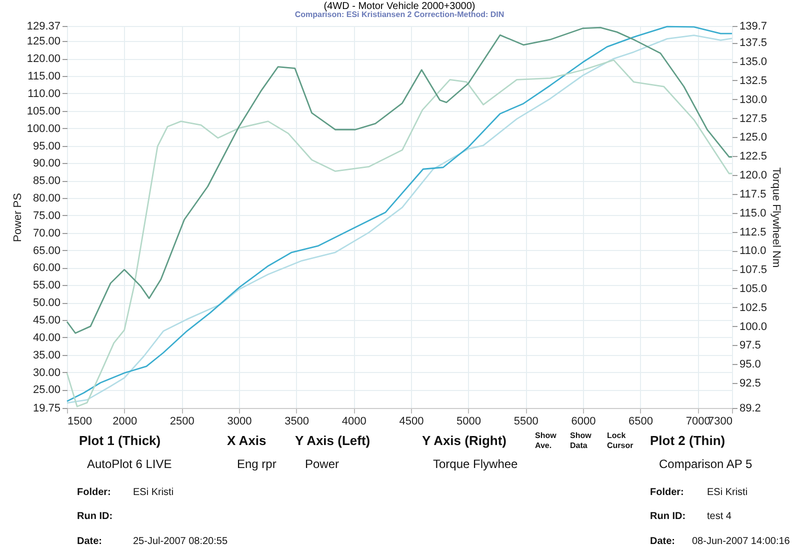 The width and height of the screenshot is (800, 557). I want to click on y-tick-label: 85.00, so click(46, 181).